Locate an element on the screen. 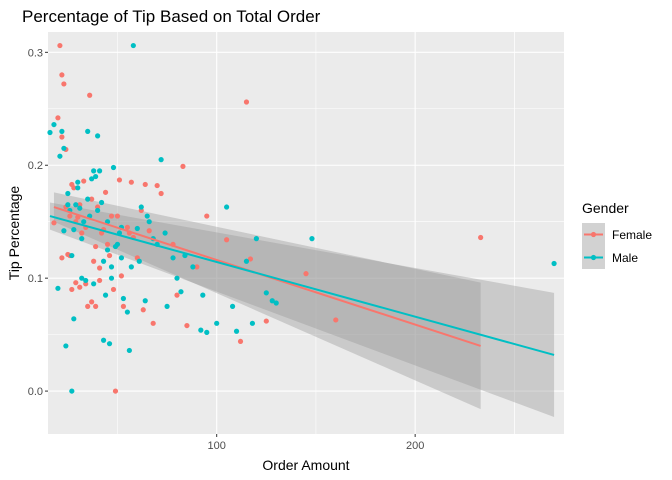 The width and height of the screenshot is (672, 480). y-tick-label: 0.0 is located at coordinates (35, 392).